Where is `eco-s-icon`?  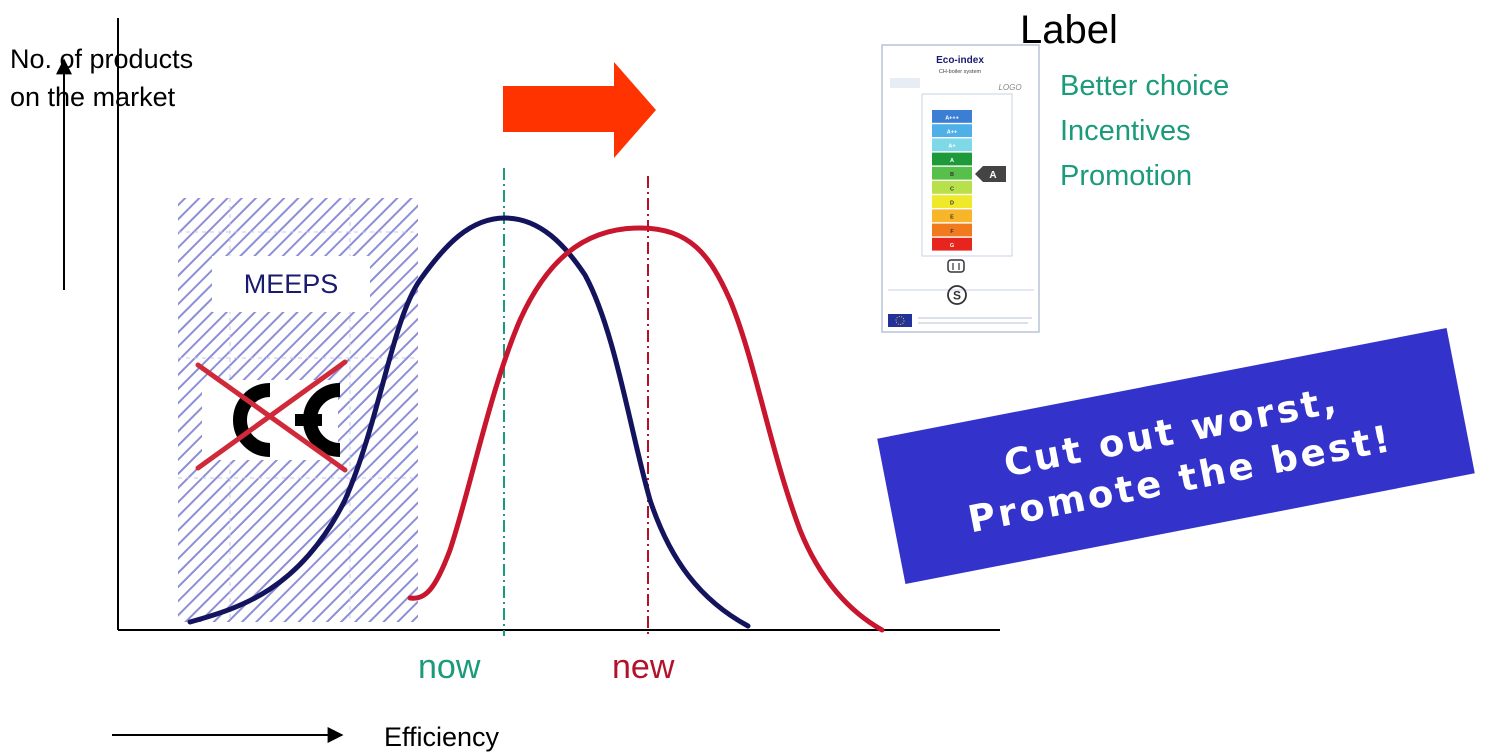 eco-s-icon is located at coordinates (957, 295).